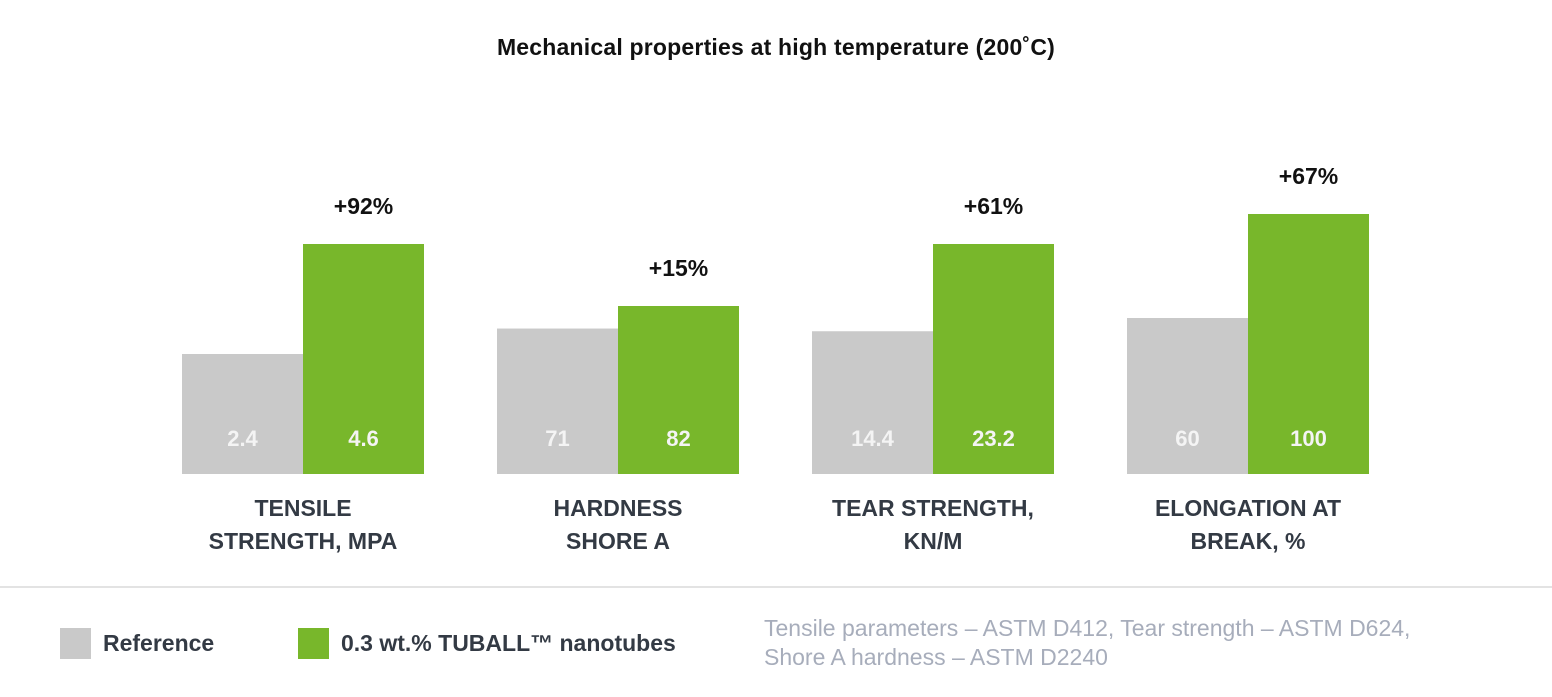 The height and width of the screenshot is (697, 1552). What do you see at coordinates (1308, 176) in the screenshot?
I see `change-annotation: +67%` at bounding box center [1308, 176].